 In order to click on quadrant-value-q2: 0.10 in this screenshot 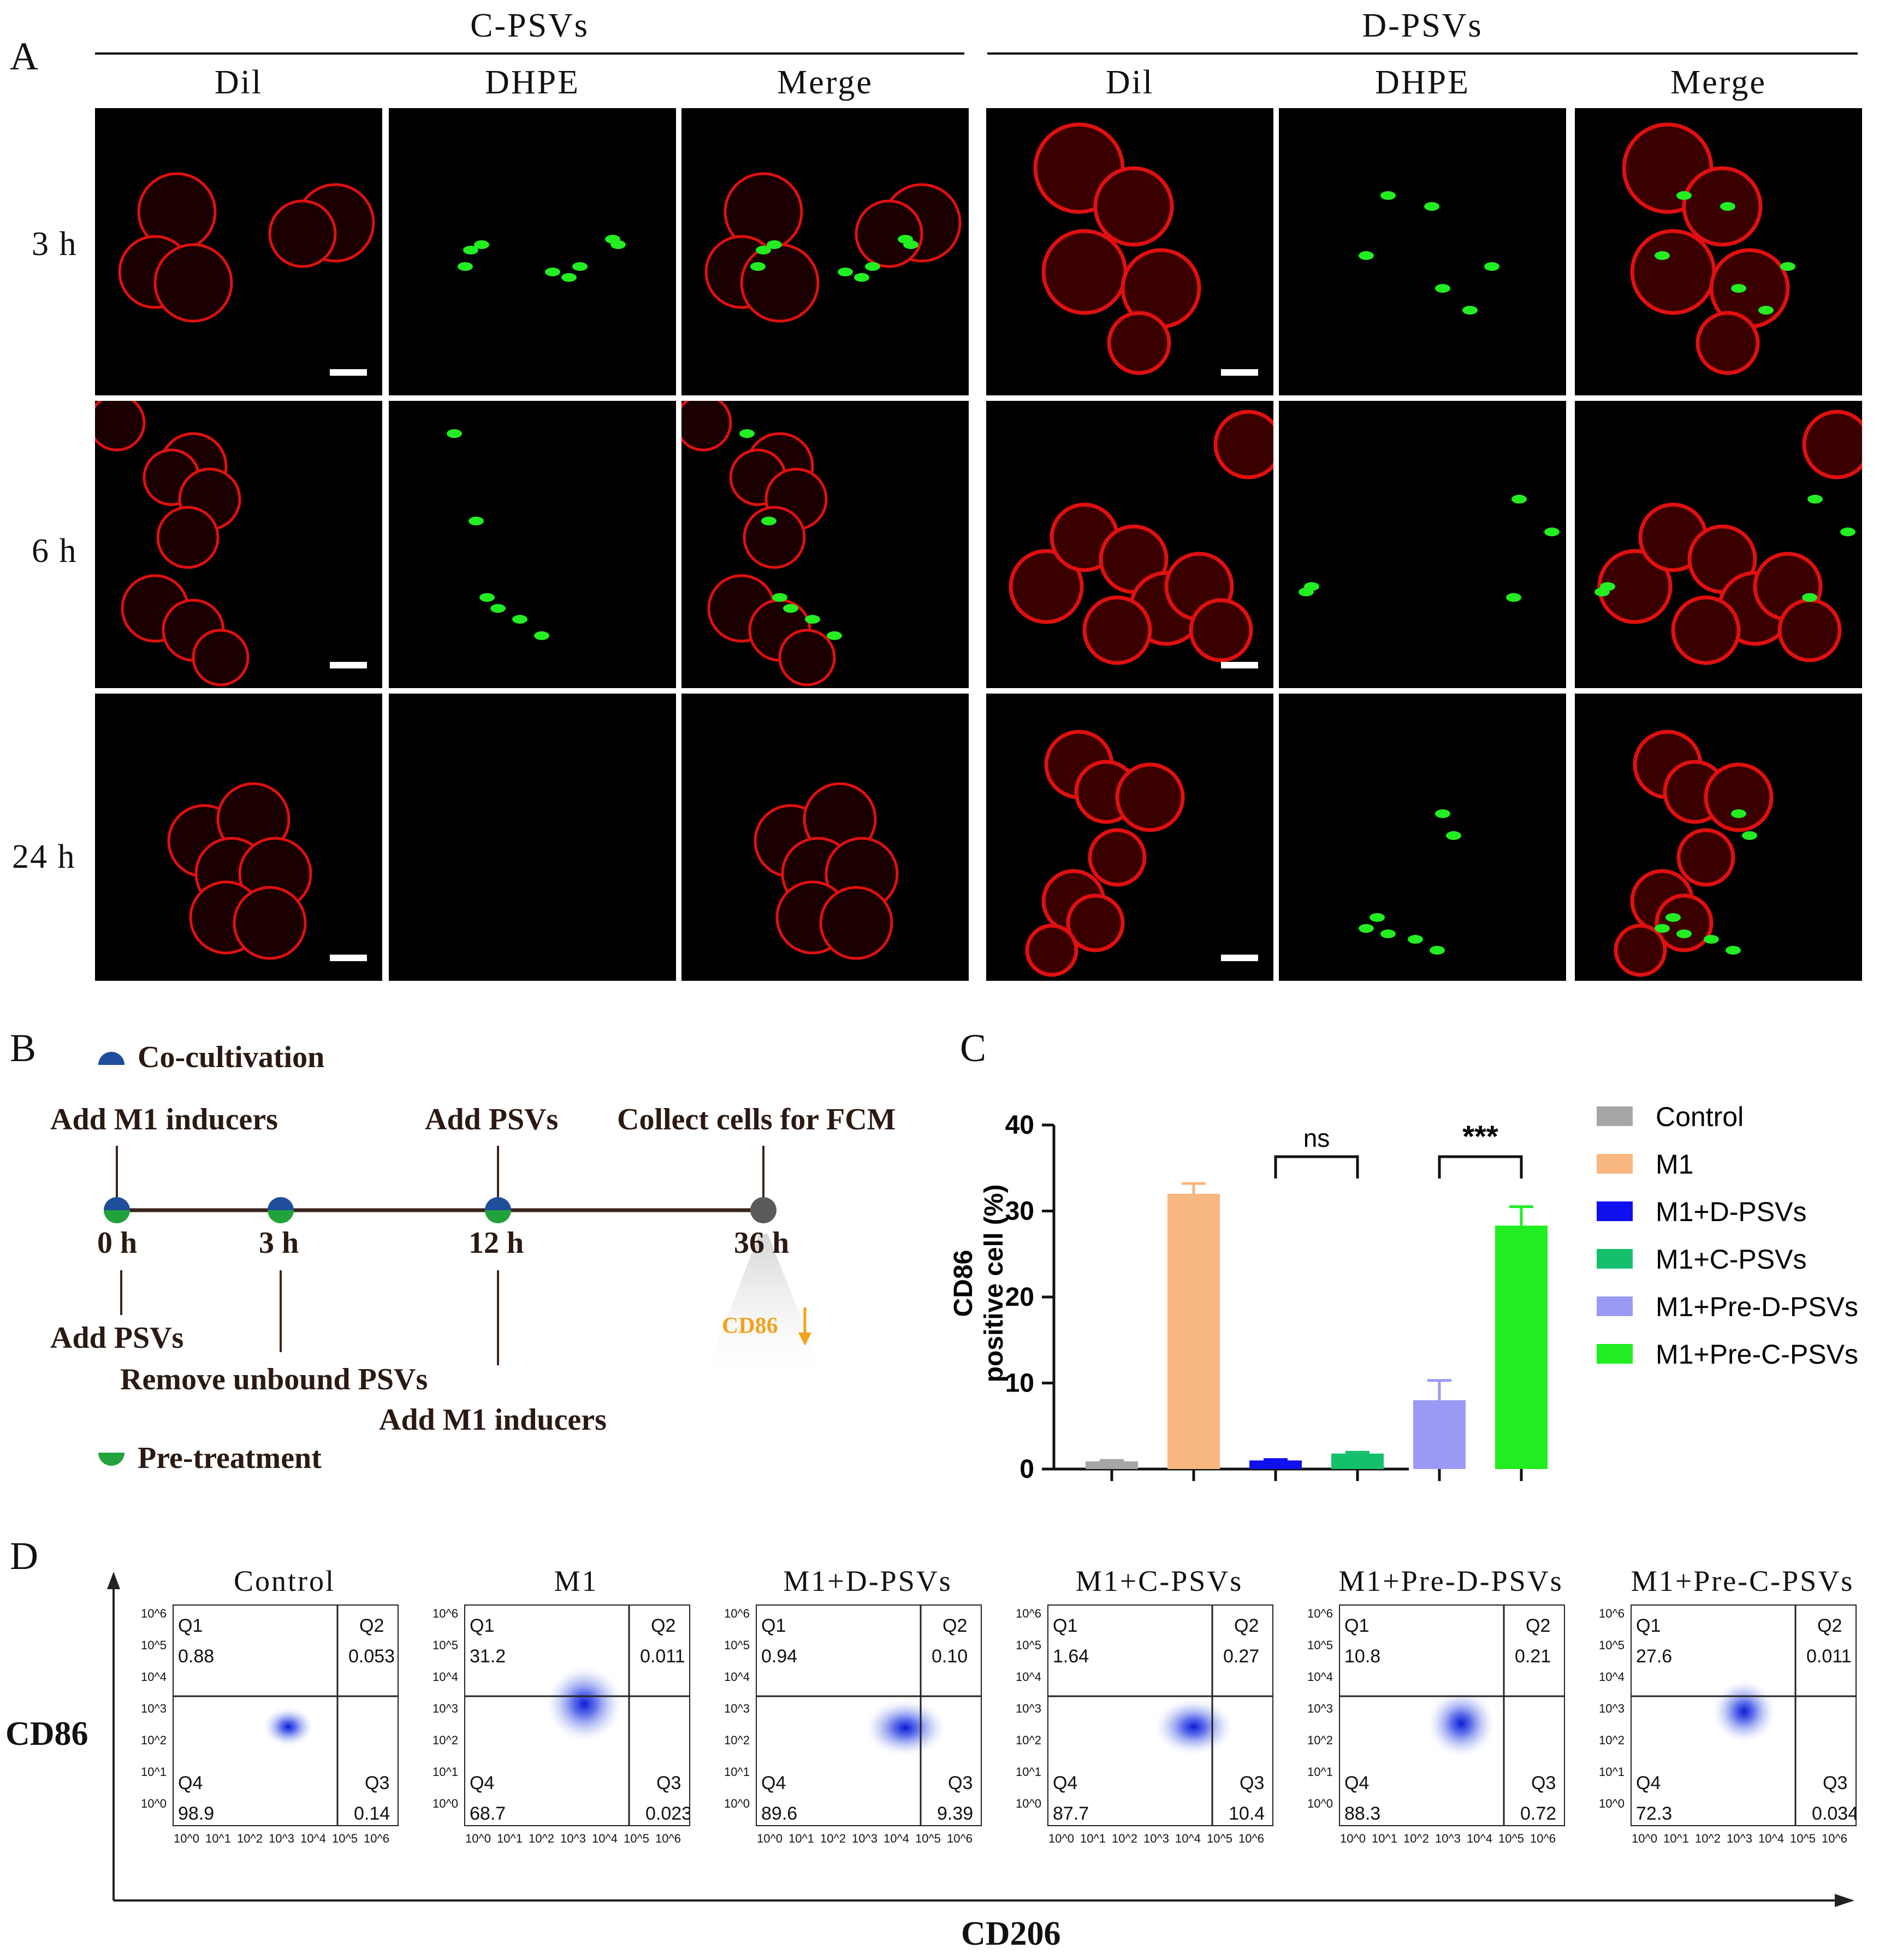, I will do `click(950, 1656)`.